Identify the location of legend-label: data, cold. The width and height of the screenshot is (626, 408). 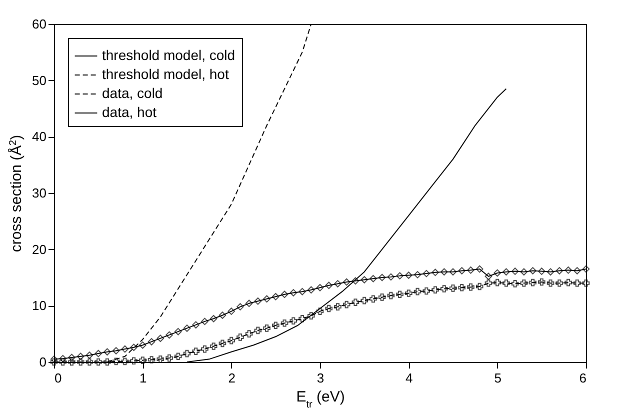
(132, 93).